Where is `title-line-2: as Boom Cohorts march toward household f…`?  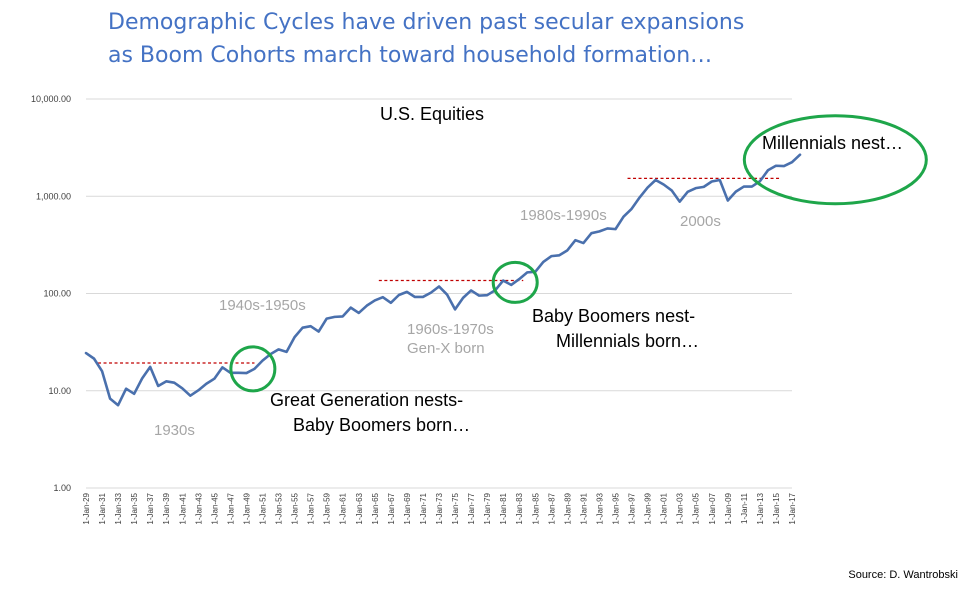
title-line-2: as Boom Cohorts march toward household f… is located at coordinates (410, 55).